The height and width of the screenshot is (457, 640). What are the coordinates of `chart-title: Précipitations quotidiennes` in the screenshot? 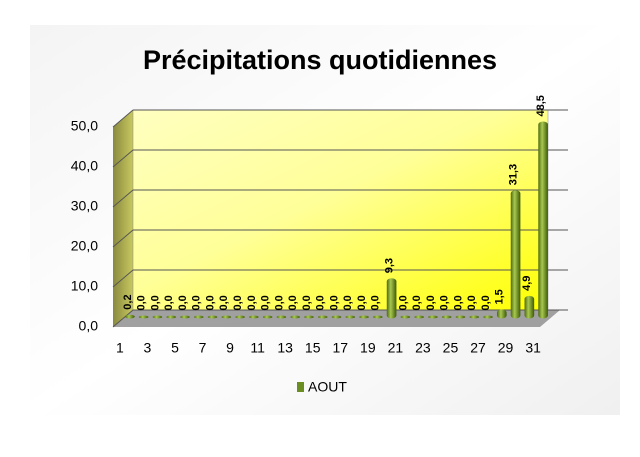 It's located at (320, 60).